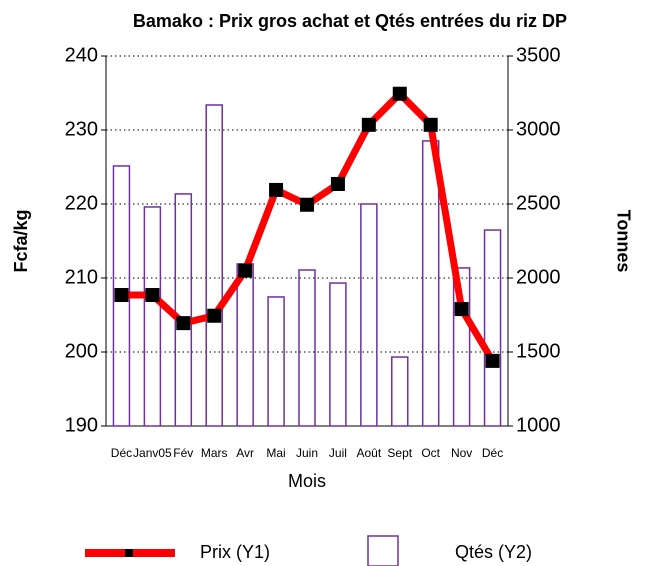 The image size is (646, 566). Describe the element at coordinates (81, 55) in the screenshot. I see `y-tick-label: 240` at that location.